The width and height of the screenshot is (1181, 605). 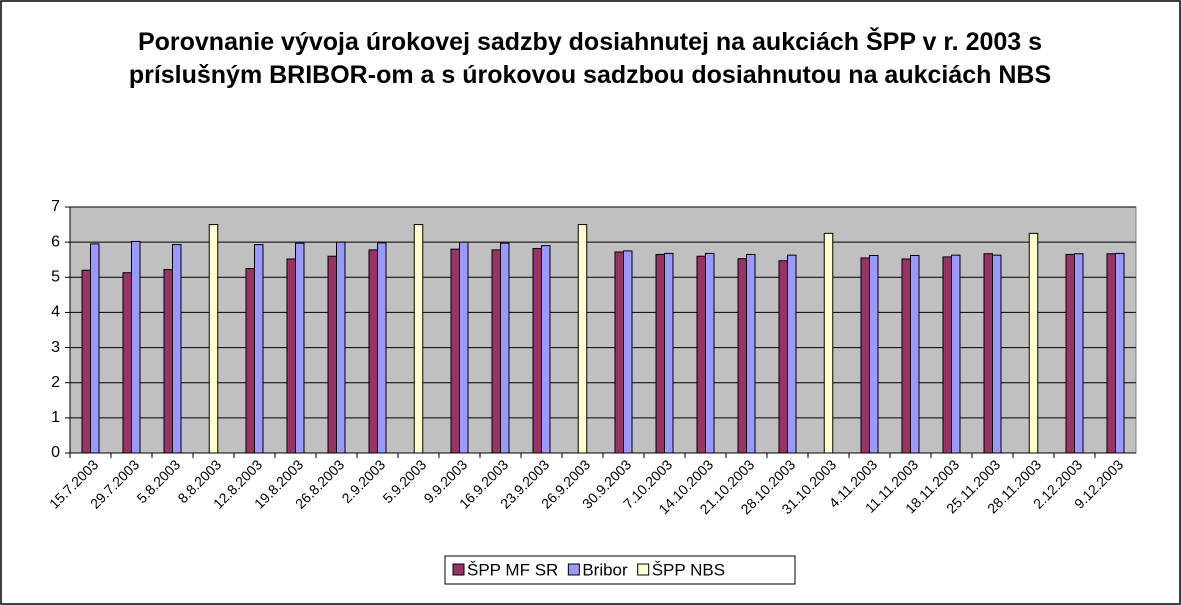 What do you see at coordinates (55, 312) in the screenshot?
I see `y-tick-label: 4` at bounding box center [55, 312].